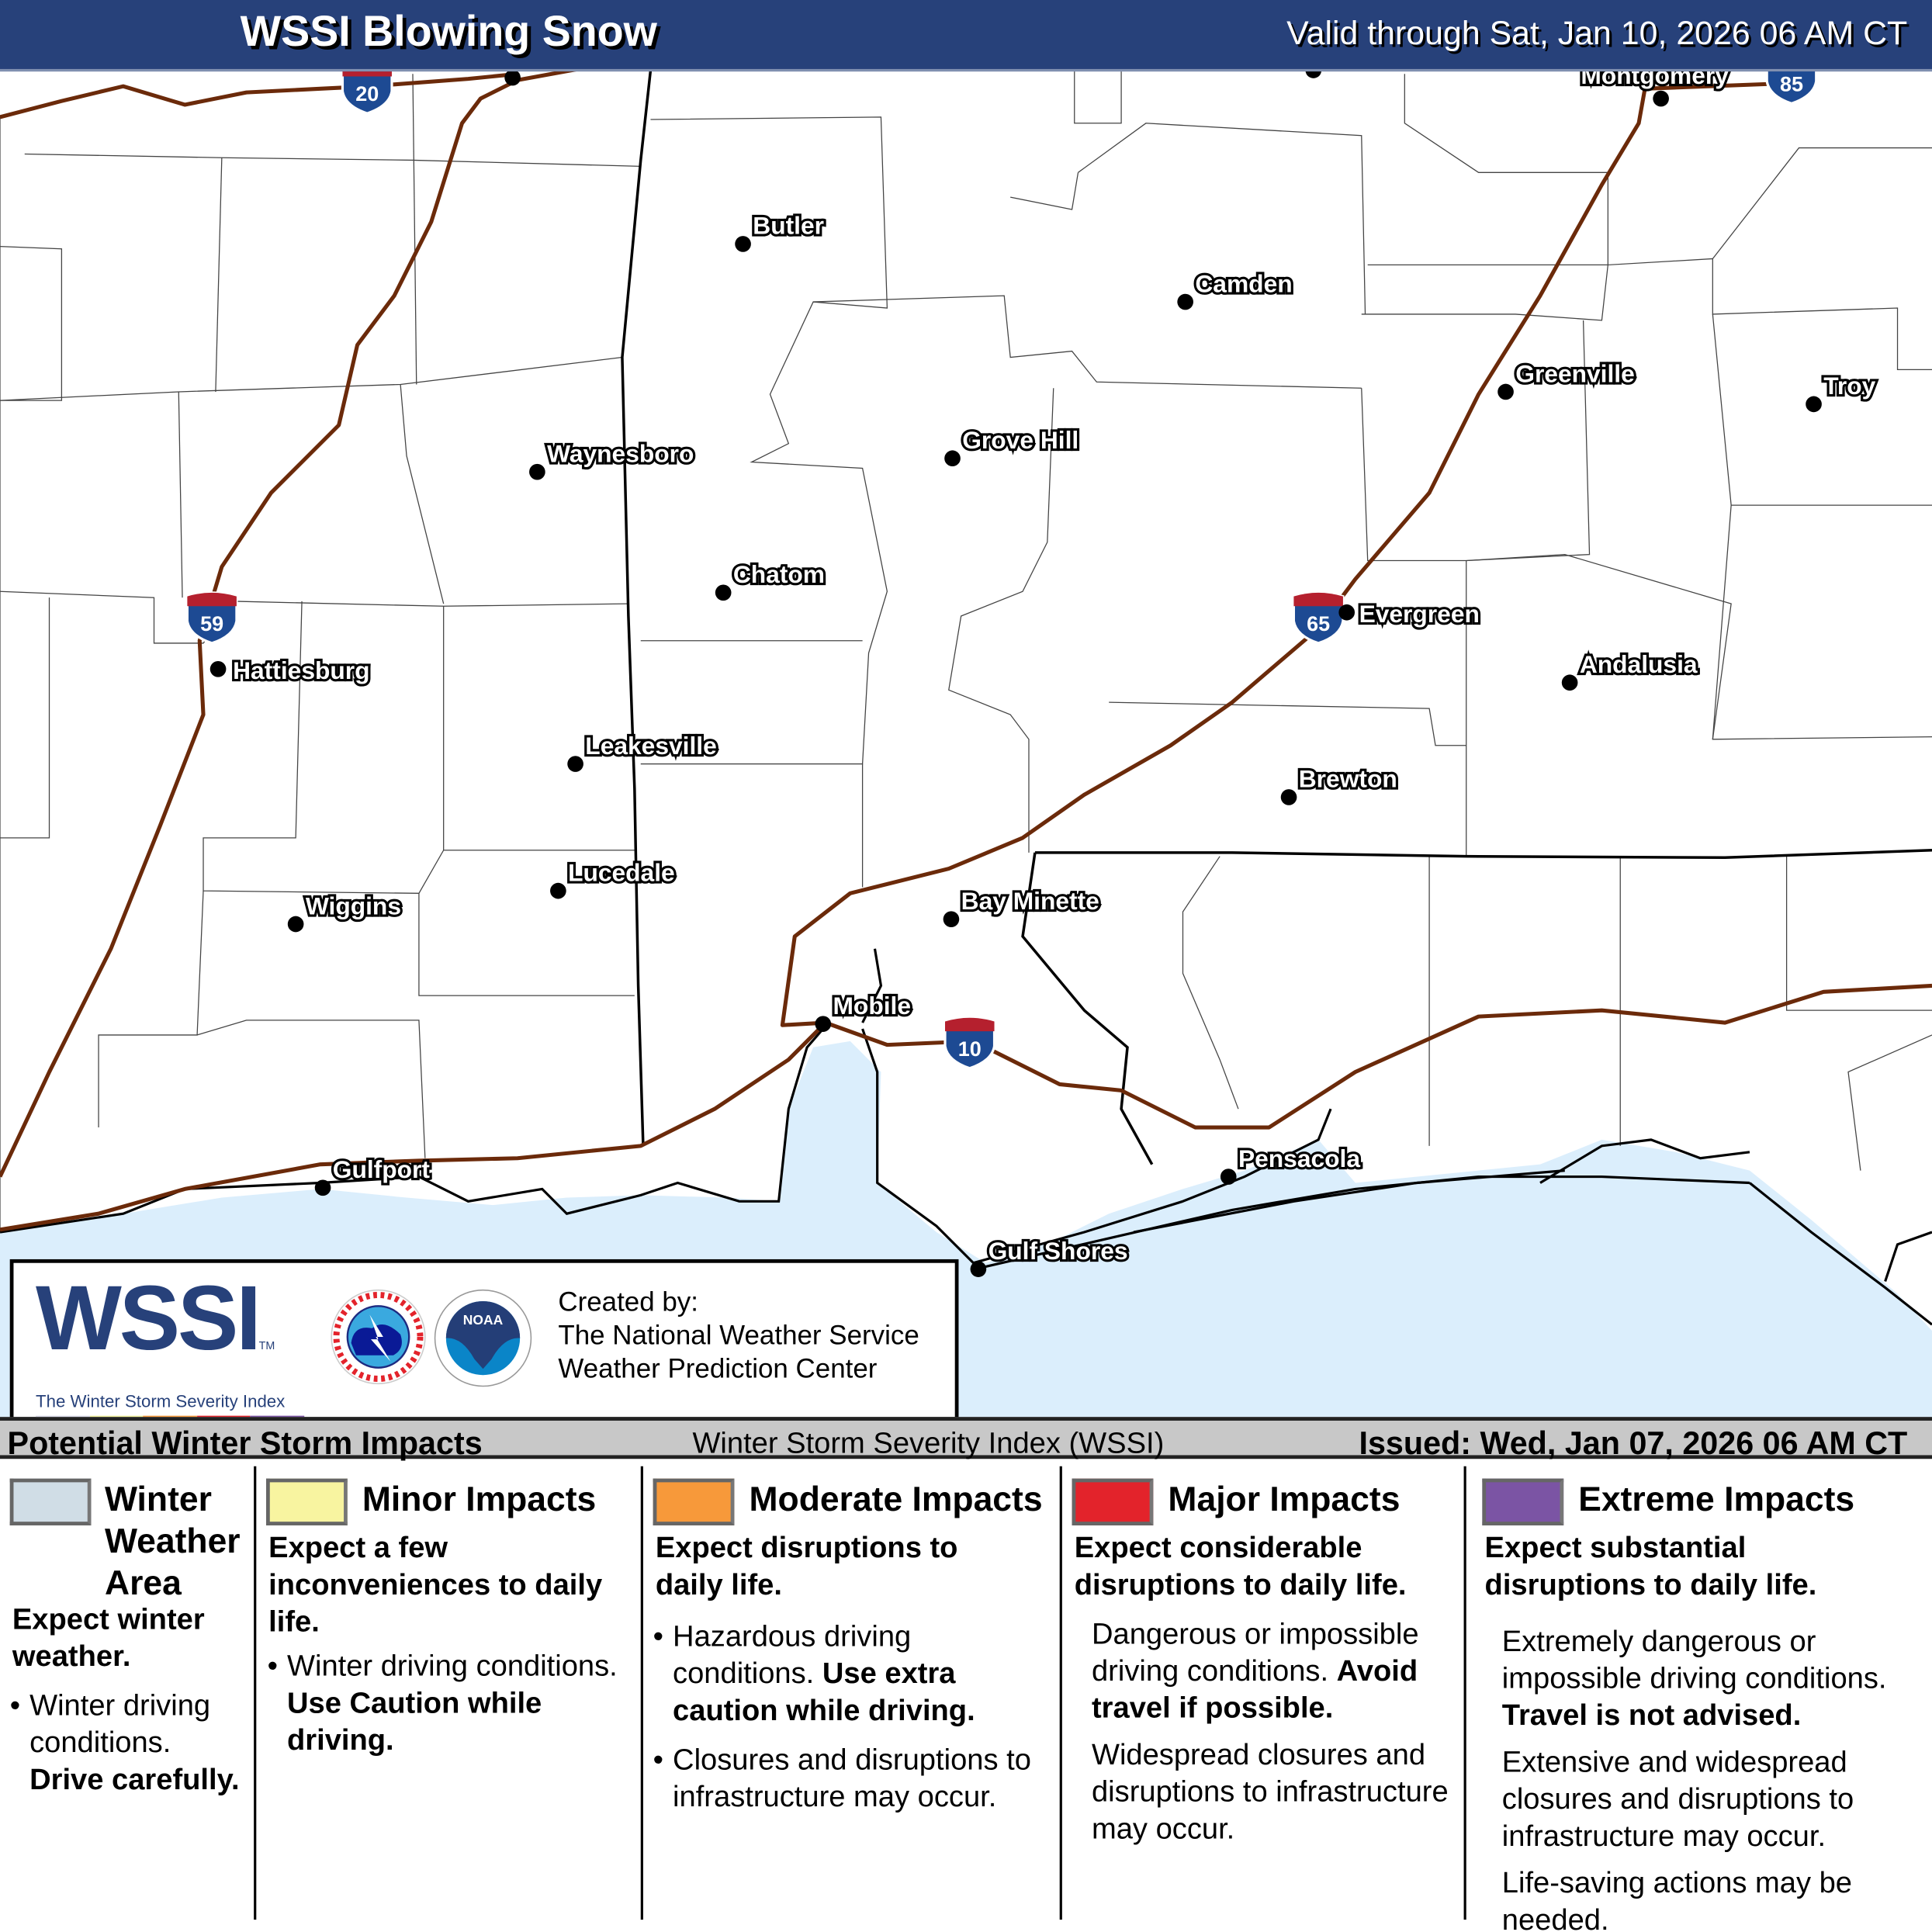 This screenshot has width=1932, height=1932. I want to click on city-butler: Butler, so click(780, 230).